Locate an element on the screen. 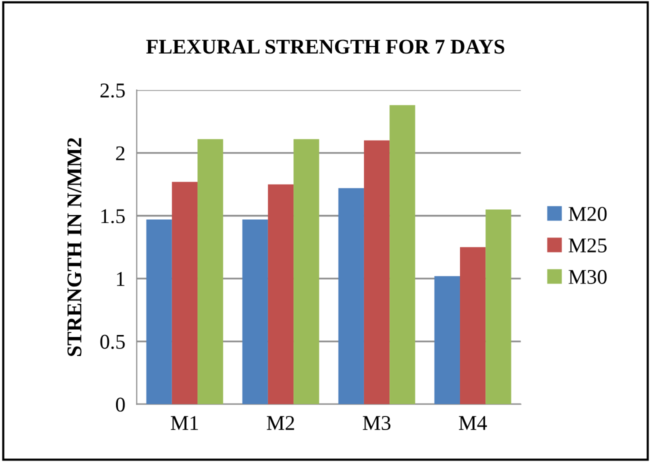 The image size is (651, 462). legend-label: M25 is located at coordinates (587, 245).